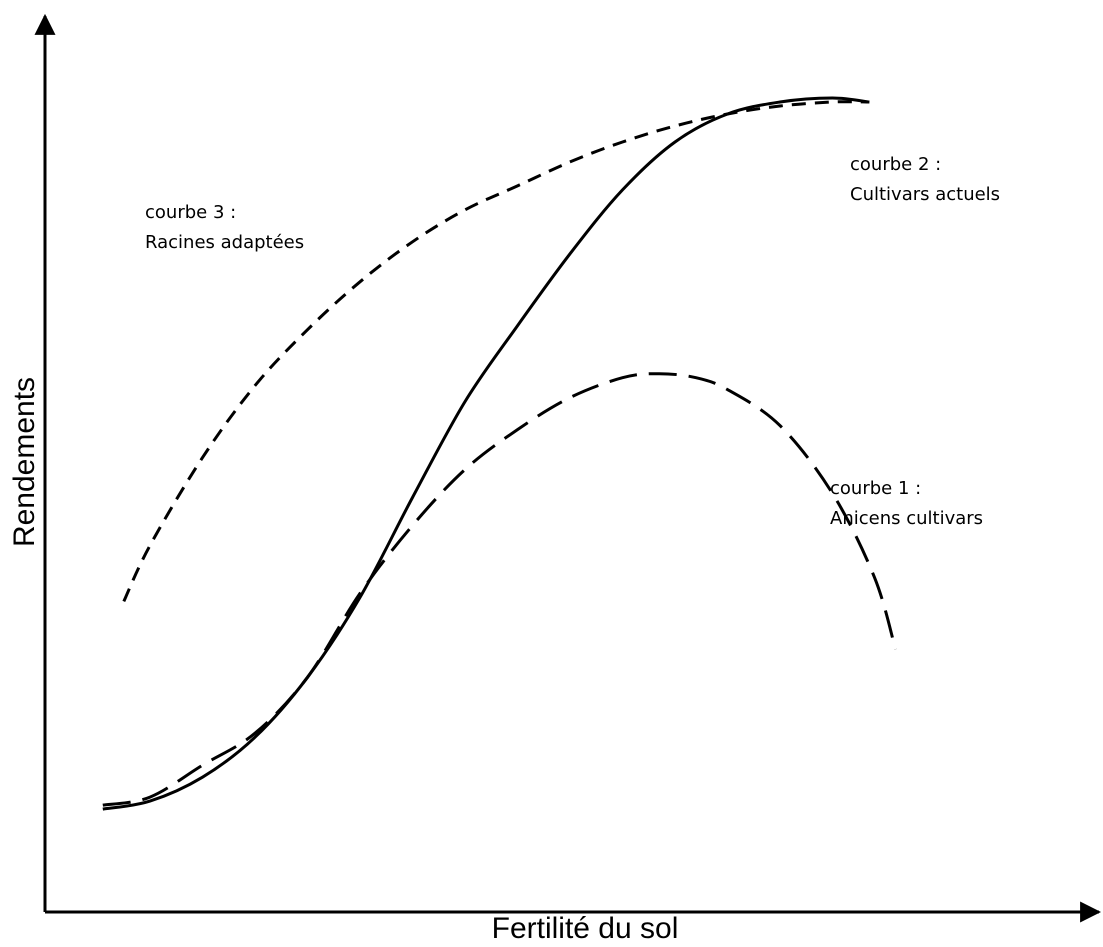 The image size is (1103, 947). What do you see at coordinates (925, 194) in the screenshot?
I see `series-label-line: Cultivars actuels` at bounding box center [925, 194].